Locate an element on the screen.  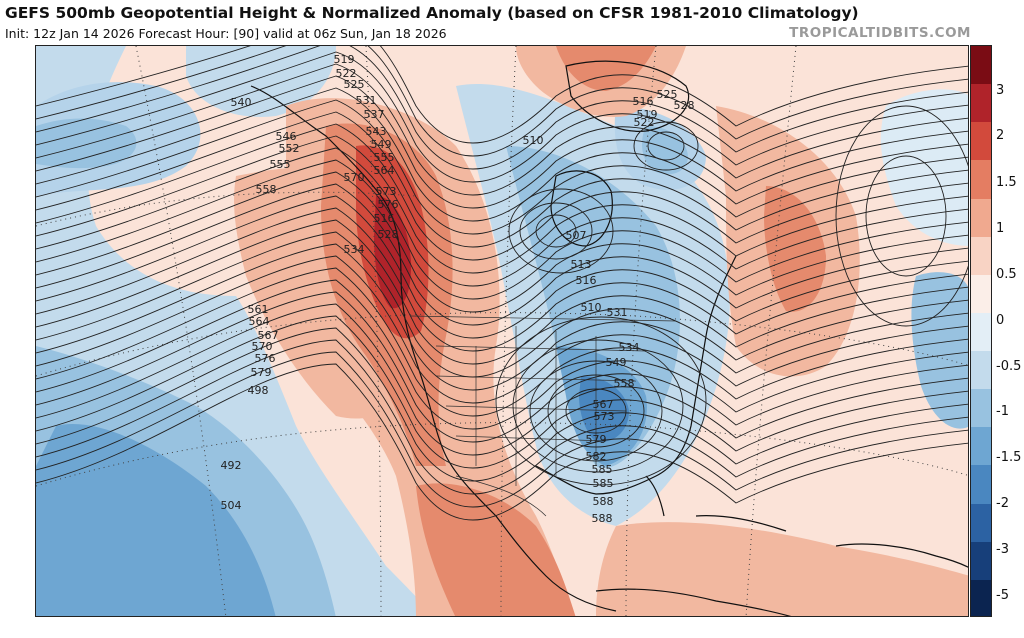
central-america is located at coordinates (693, 602).